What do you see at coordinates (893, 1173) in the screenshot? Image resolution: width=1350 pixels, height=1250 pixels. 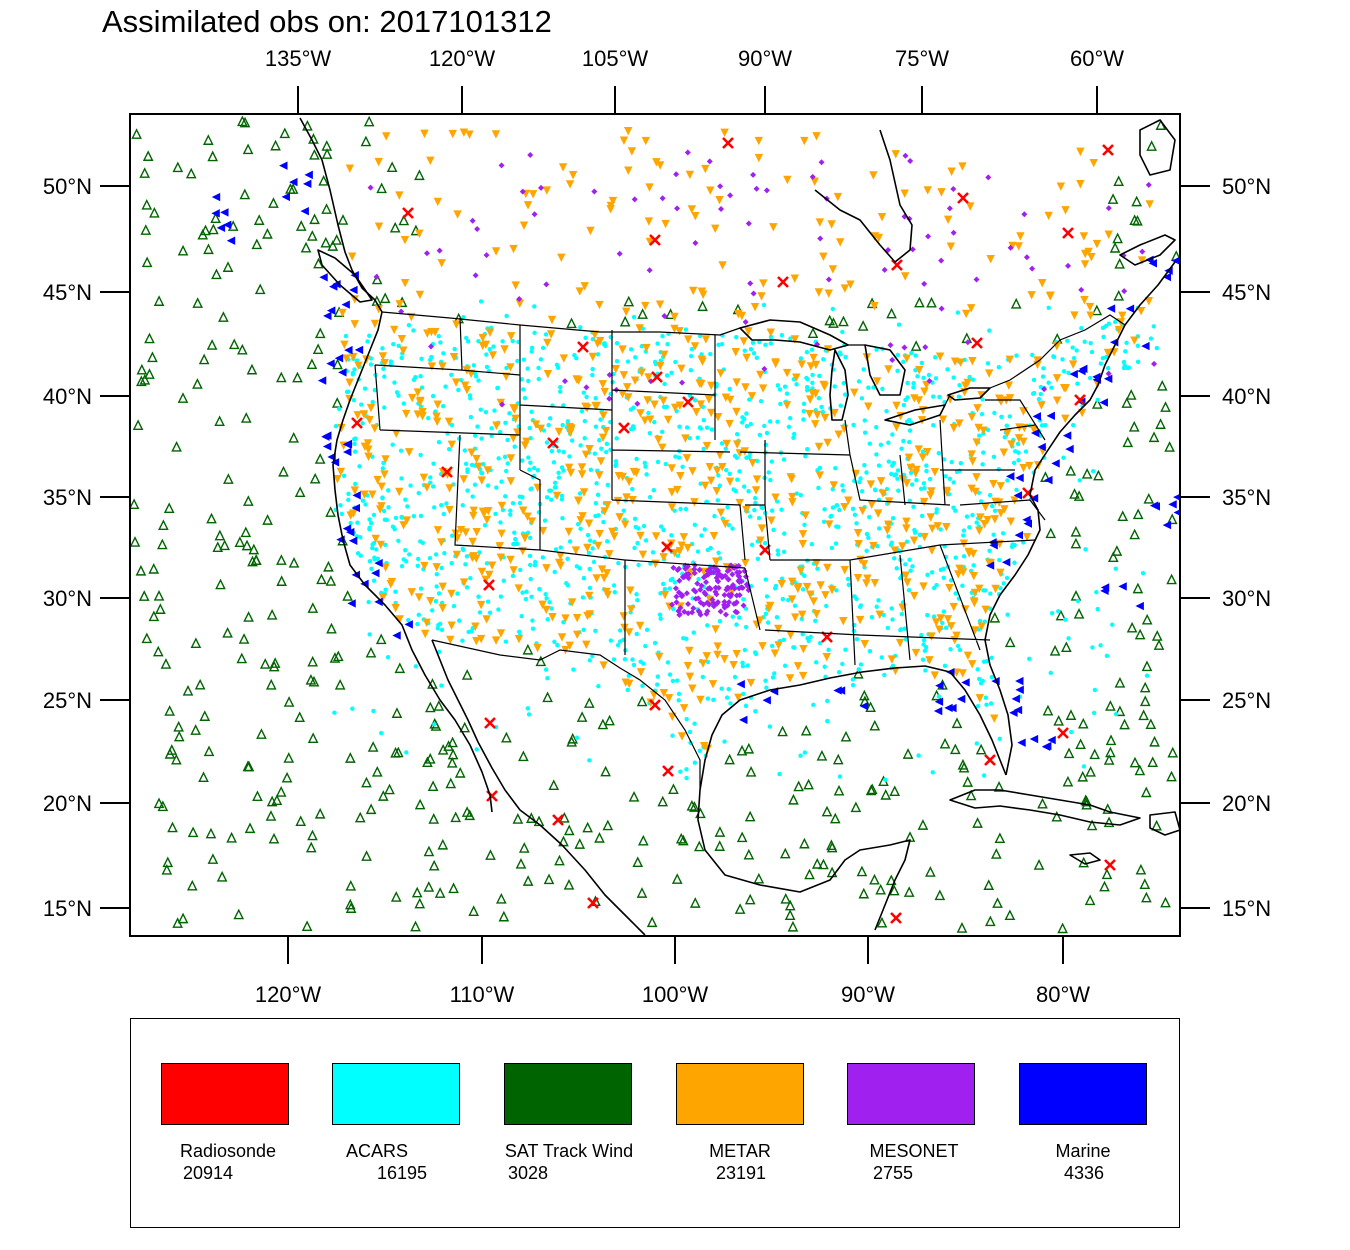 I see `legend-count: 2755` at bounding box center [893, 1173].